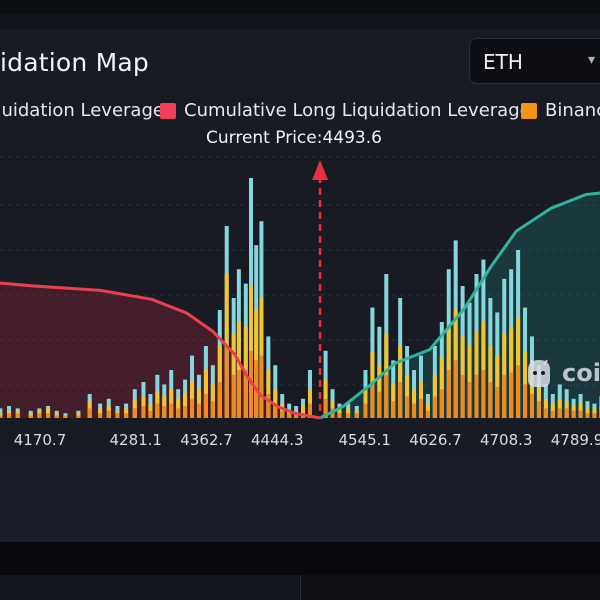  Describe the element at coordinates (277, 440) in the screenshot. I see `x-tick-label: 4444.3` at that location.